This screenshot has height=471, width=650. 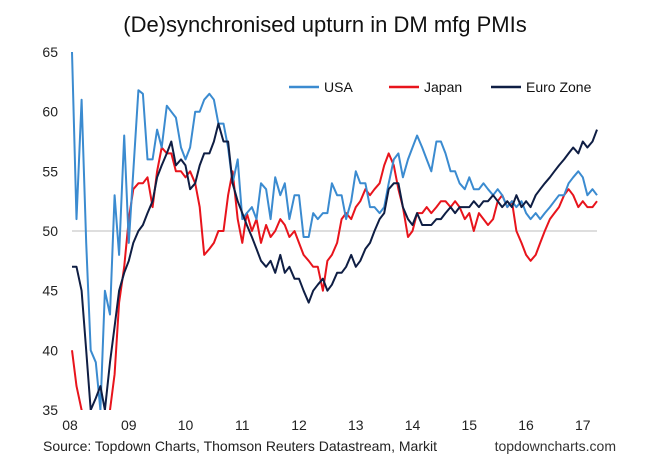 I want to click on x-axis-ticks: 08 09 10 11 12 13 14 15 16 17, so click(x=326, y=425).